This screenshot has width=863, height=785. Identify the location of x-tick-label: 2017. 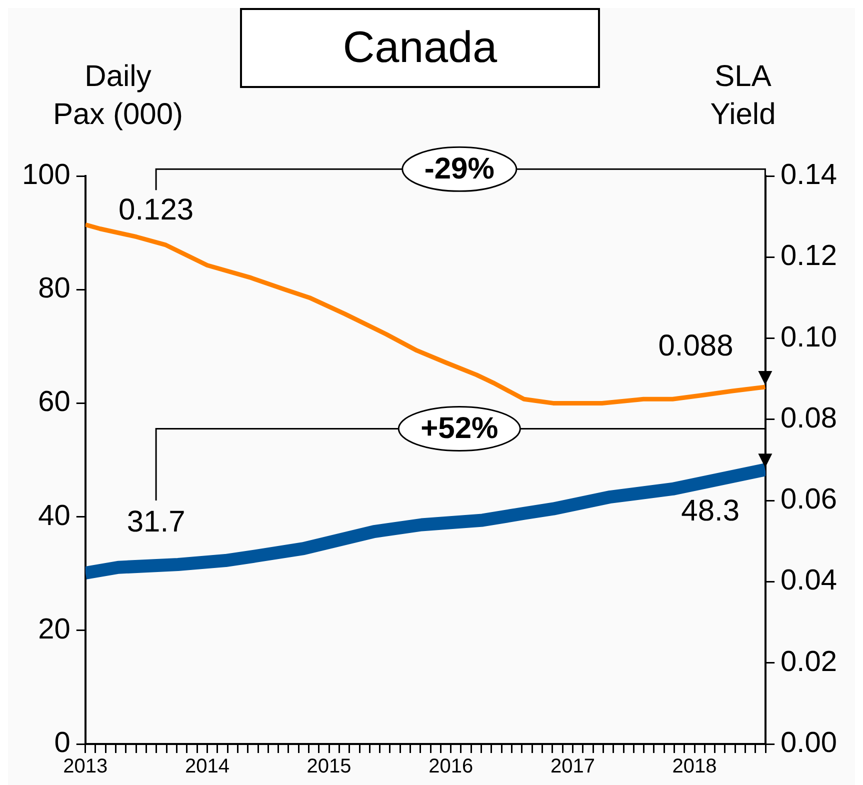
(572, 767).